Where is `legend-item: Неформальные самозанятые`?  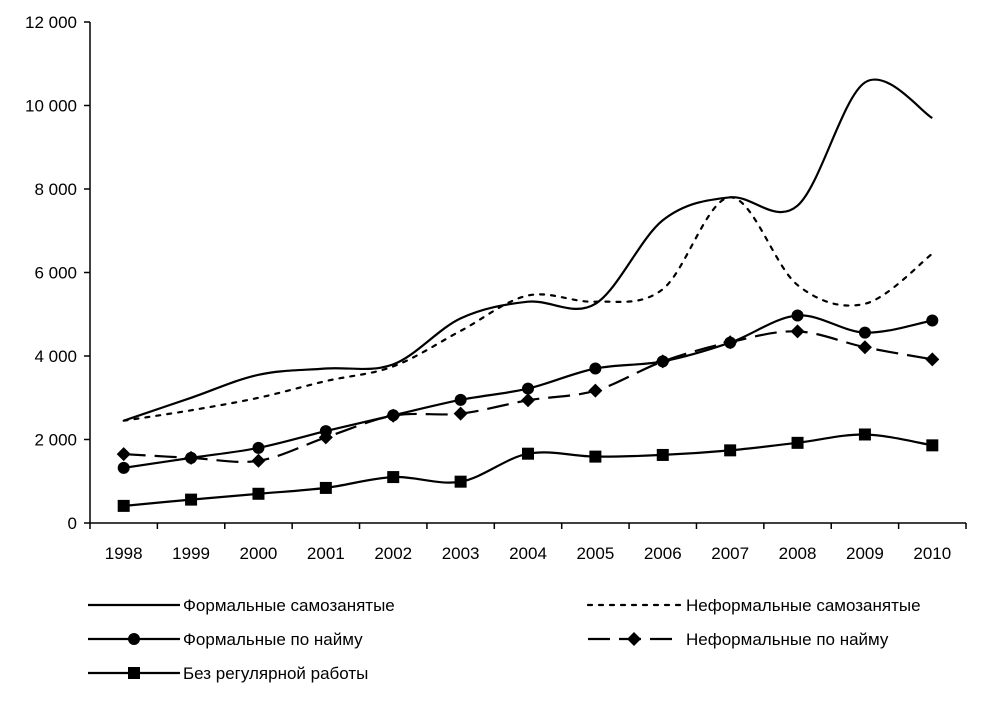 legend-item: Неформальные самозанятые is located at coordinates (753, 605).